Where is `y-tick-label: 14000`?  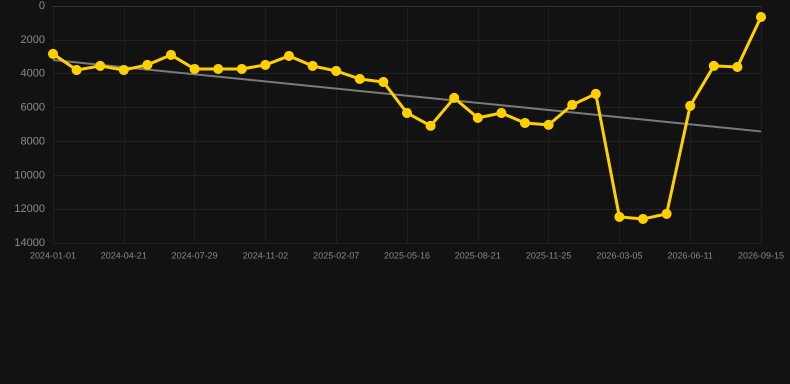
y-tick-label: 14000 is located at coordinates (29, 243).